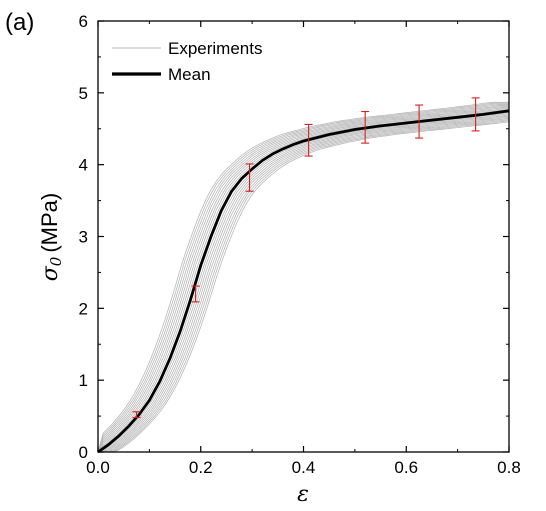 Image resolution: width=546 pixels, height=511 pixels. What do you see at coordinates (98, 467) in the screenshot?
I see `x-tick-label: 0.0` at bounding box center [98, 467].